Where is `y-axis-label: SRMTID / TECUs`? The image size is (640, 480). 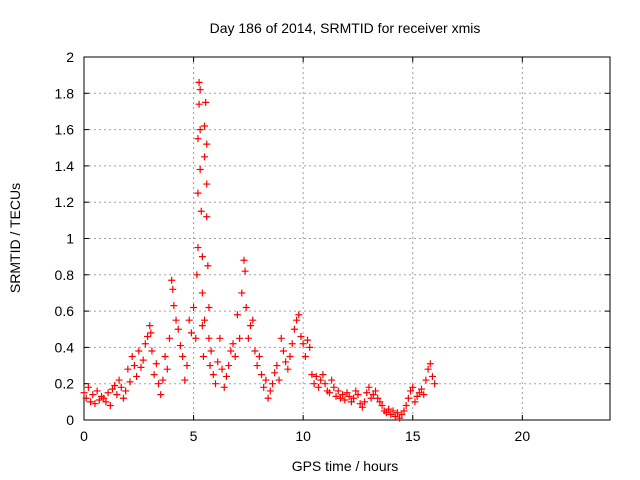
y-axis-label: SRMTID / TECUs is located at coordinates (15, 238).